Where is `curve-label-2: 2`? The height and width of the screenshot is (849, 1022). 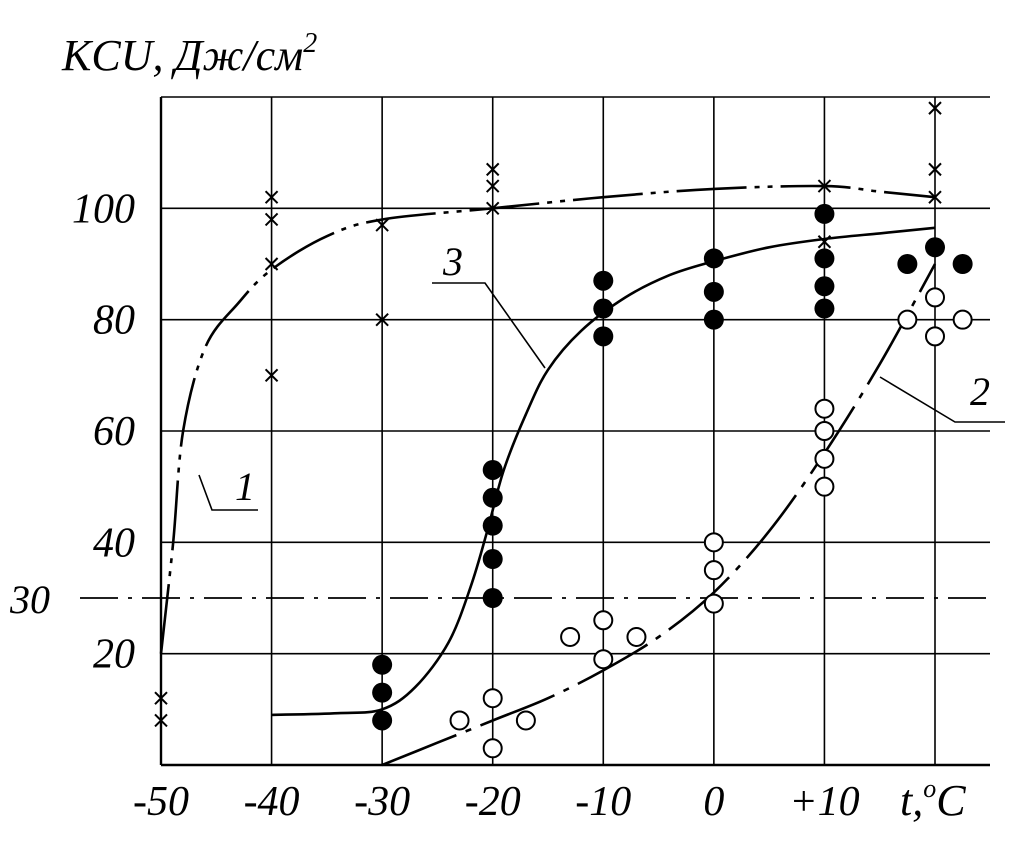 curve-label-2: 2 is located at coordinates (980, 391).